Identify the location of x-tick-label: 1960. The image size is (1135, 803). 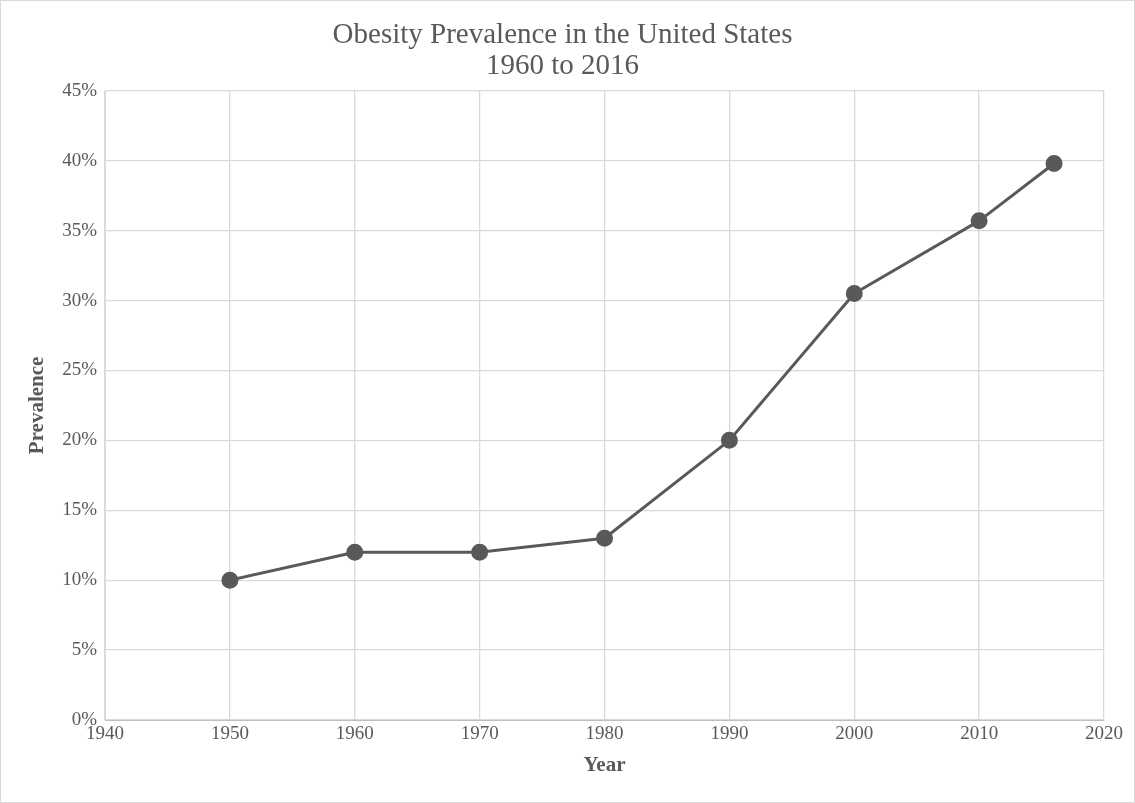
(354, 733).